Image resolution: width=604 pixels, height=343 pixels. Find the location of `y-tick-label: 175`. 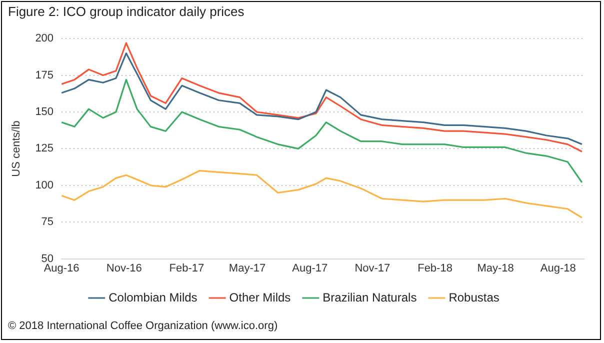

y-tick-label: 175 is located at coordinates (44, 75).